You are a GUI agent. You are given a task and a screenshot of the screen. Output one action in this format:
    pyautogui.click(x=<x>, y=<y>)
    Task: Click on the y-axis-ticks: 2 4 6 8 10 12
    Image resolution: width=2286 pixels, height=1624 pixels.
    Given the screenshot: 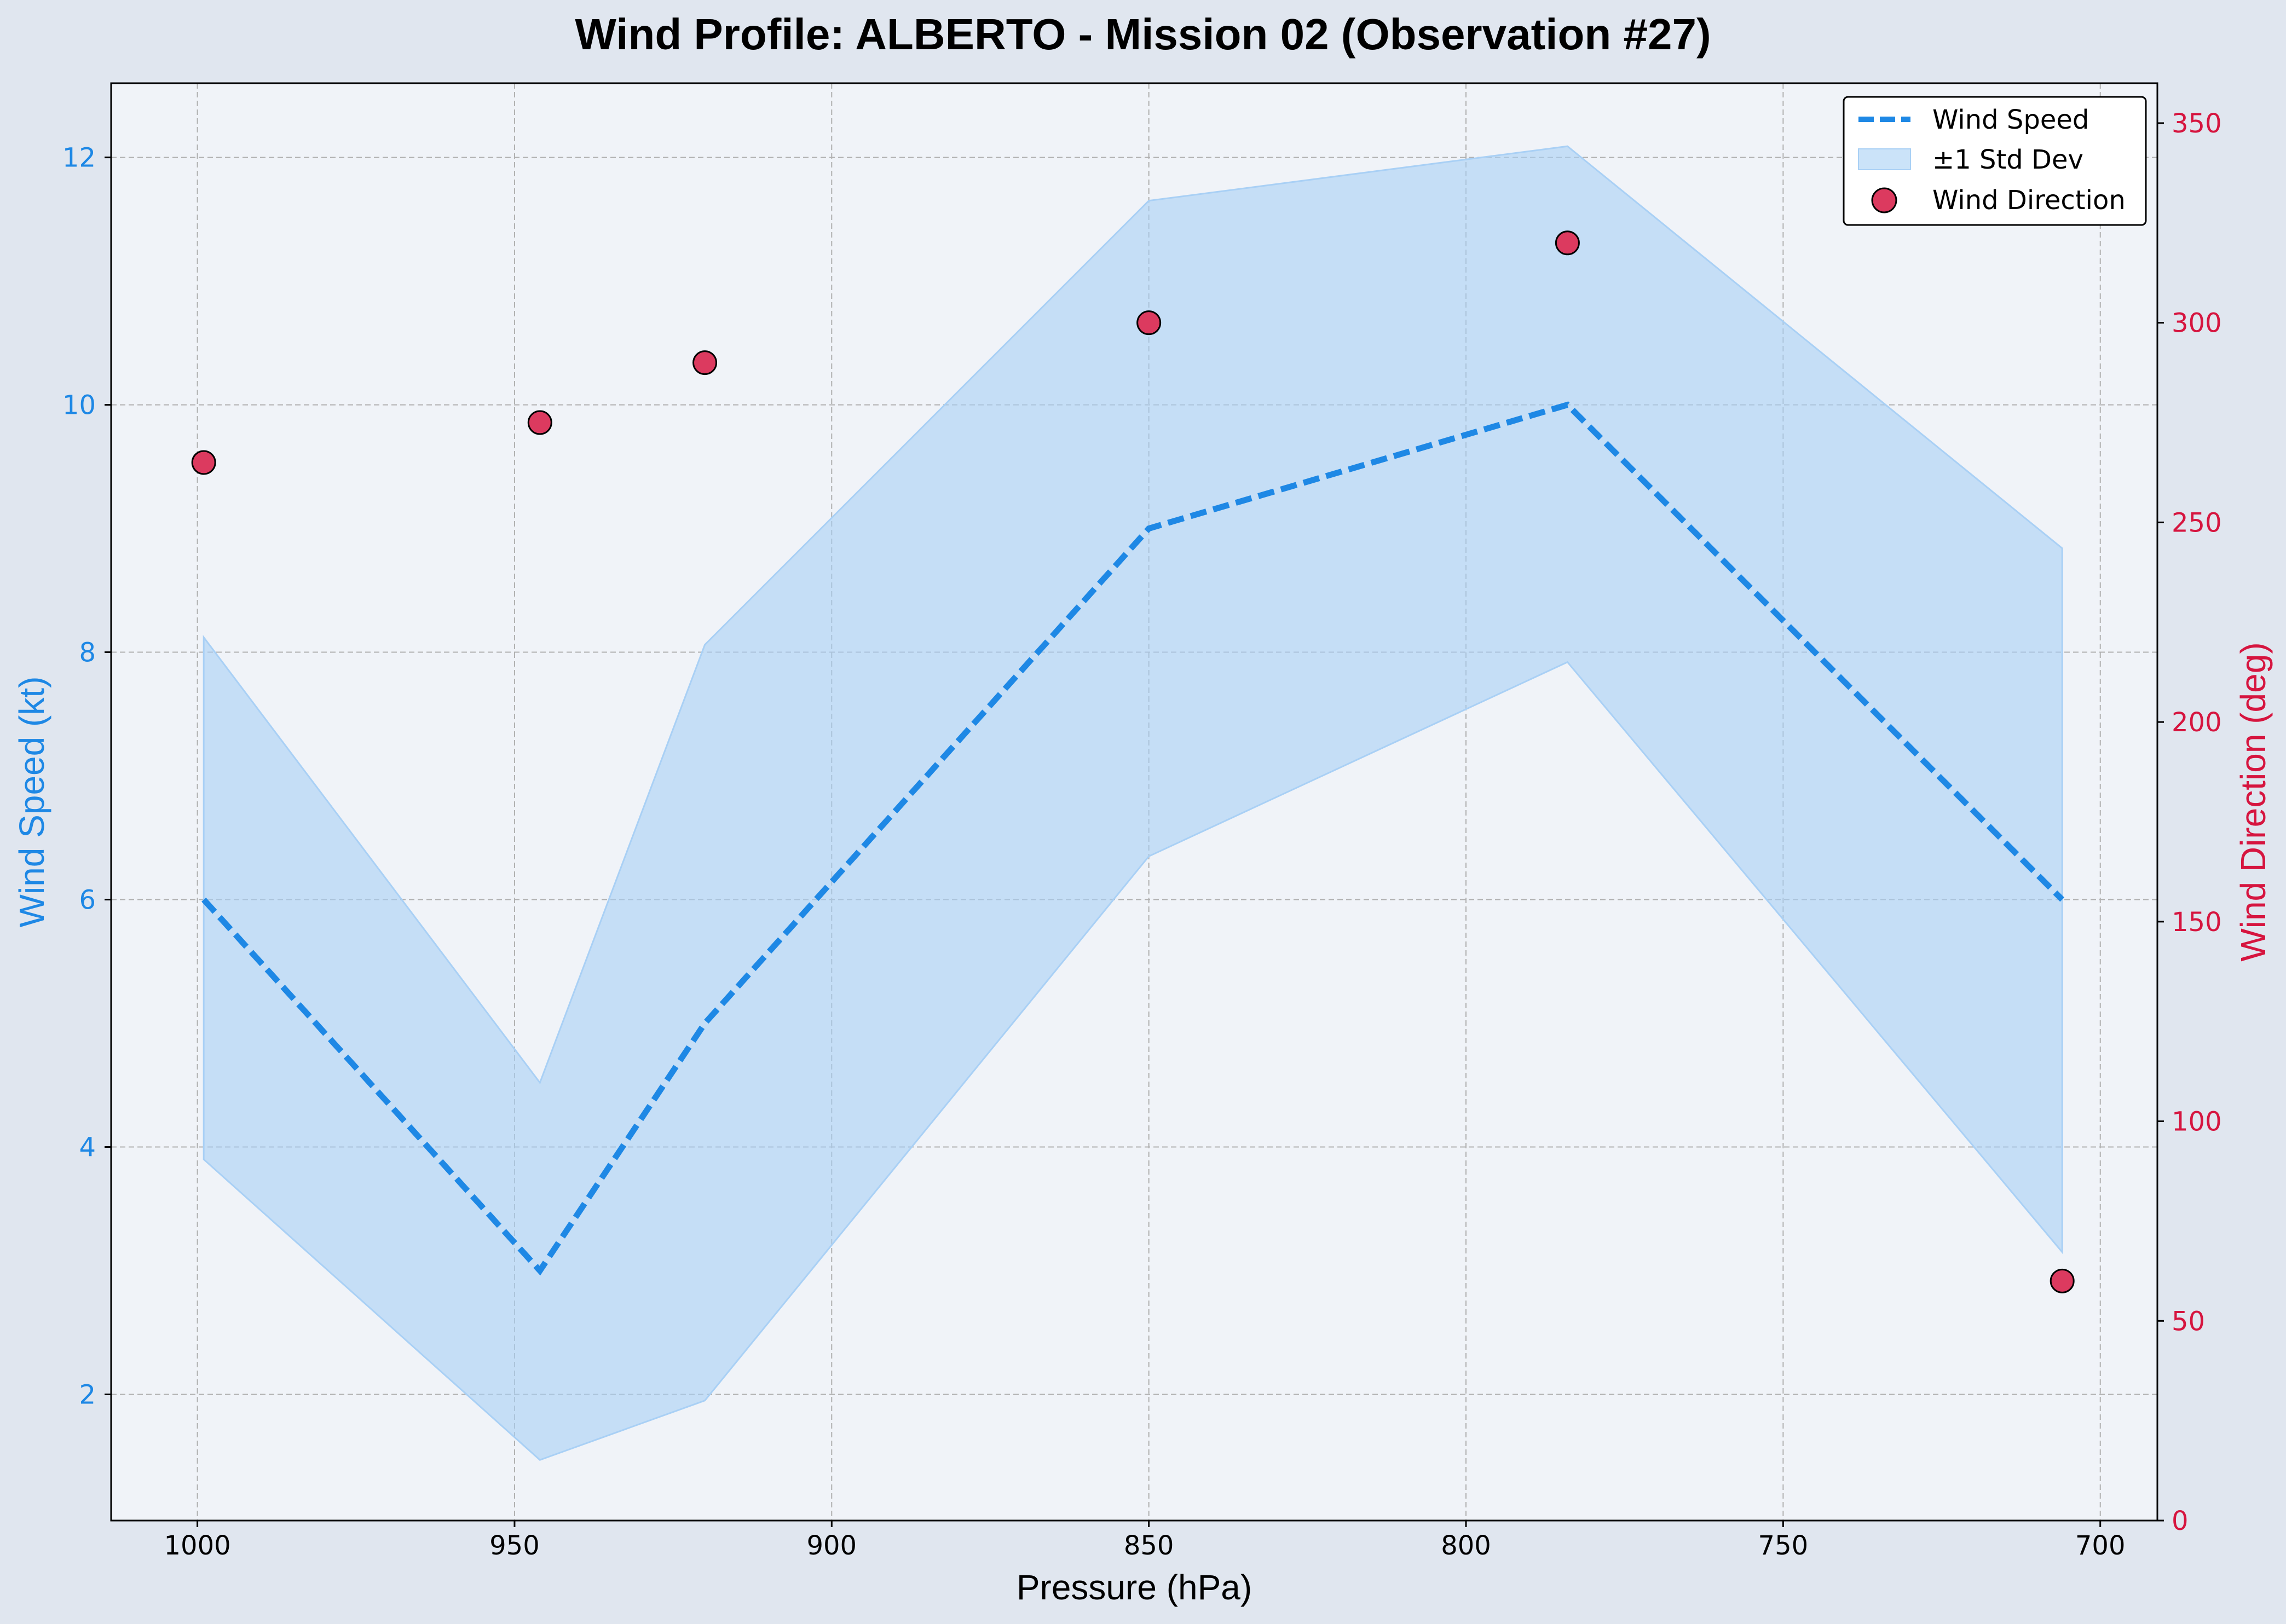 What is the action you would take?
    pyautogui.click(x=86, y=776)
    